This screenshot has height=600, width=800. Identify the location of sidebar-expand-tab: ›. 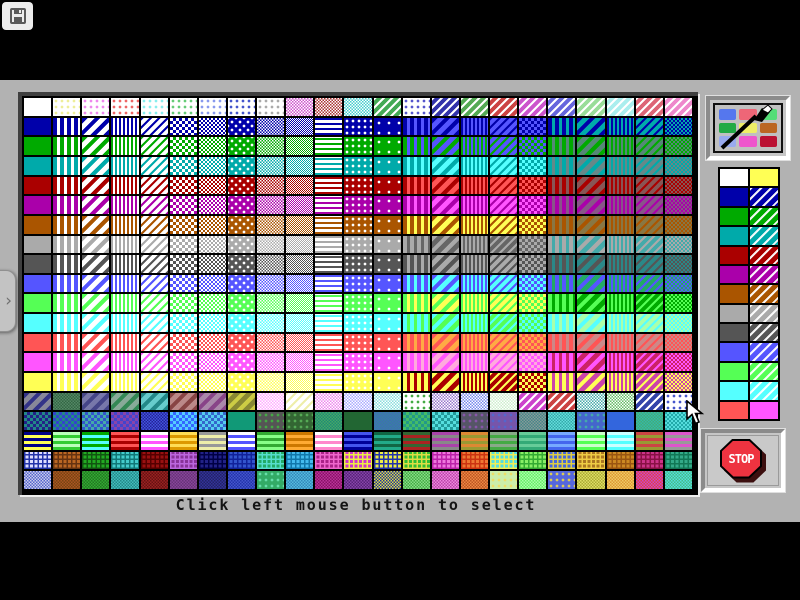
(8, 301).